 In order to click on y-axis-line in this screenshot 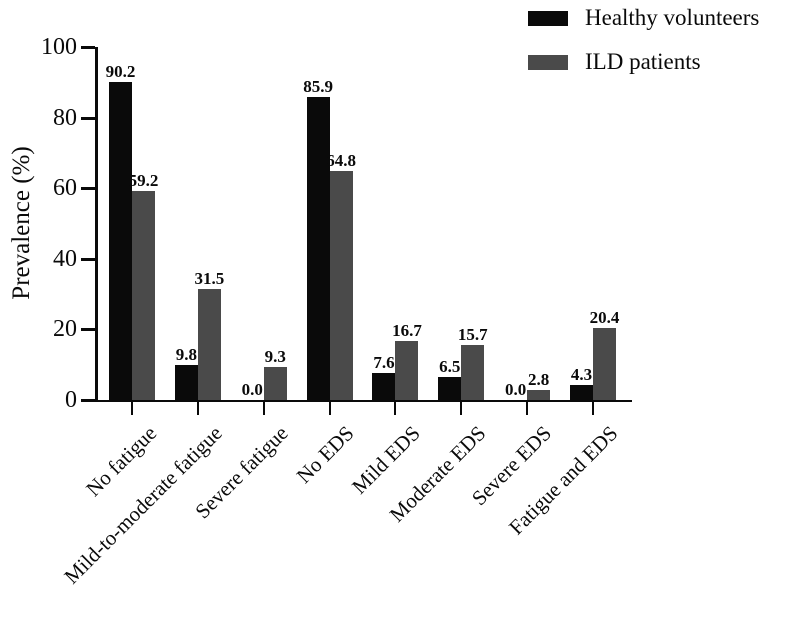, I will do `click(96, 224)`.